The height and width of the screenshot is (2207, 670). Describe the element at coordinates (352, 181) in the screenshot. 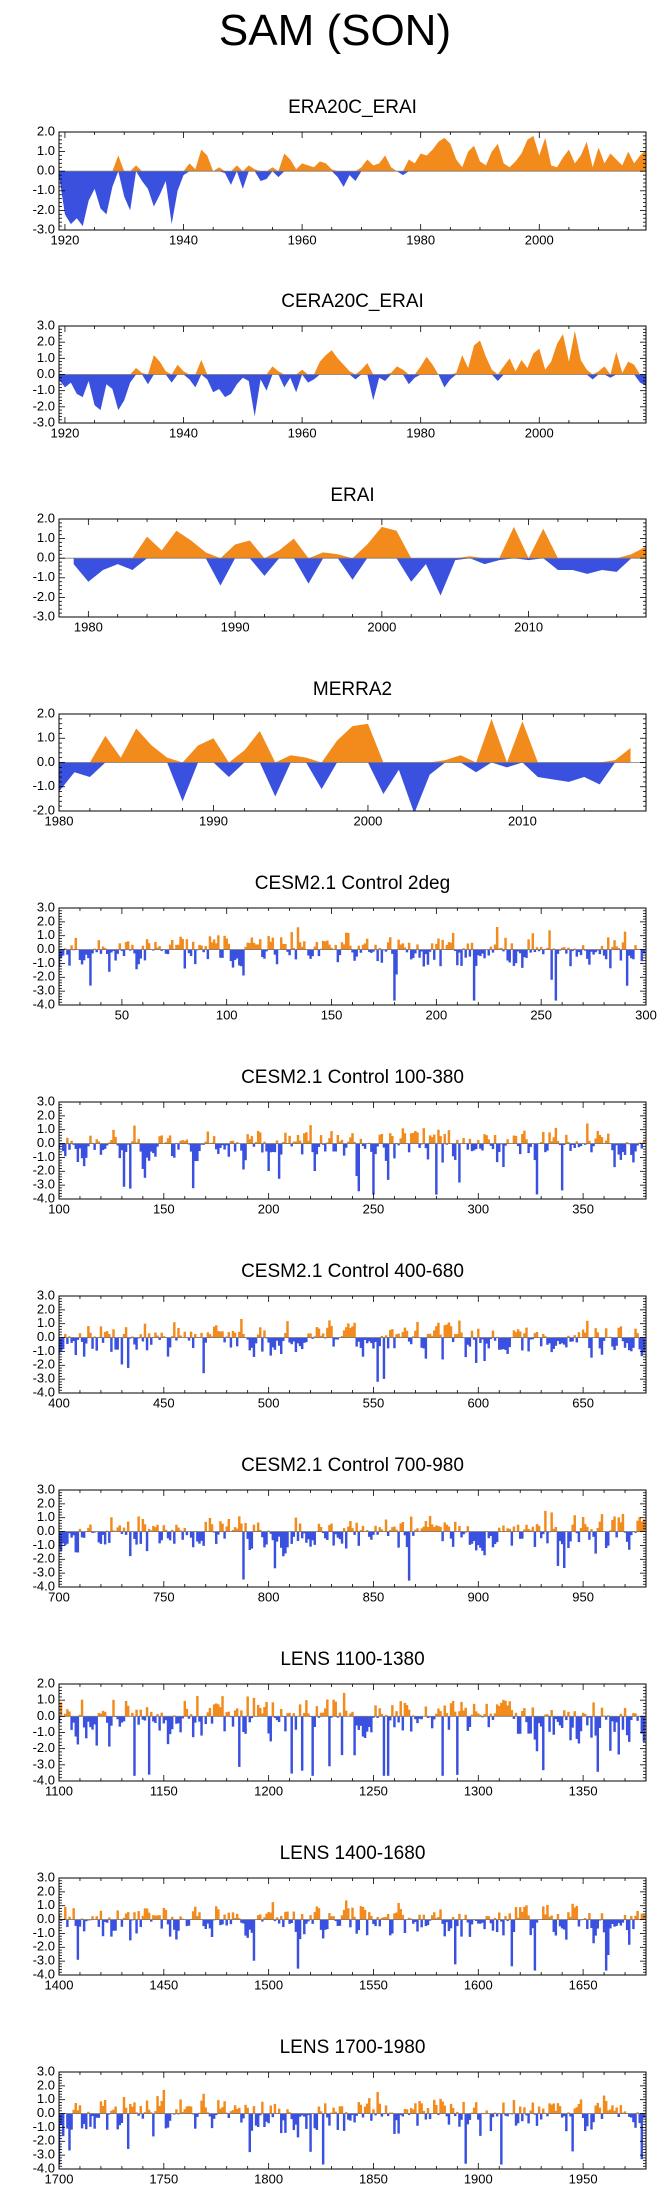

I see `series-area` at that location.